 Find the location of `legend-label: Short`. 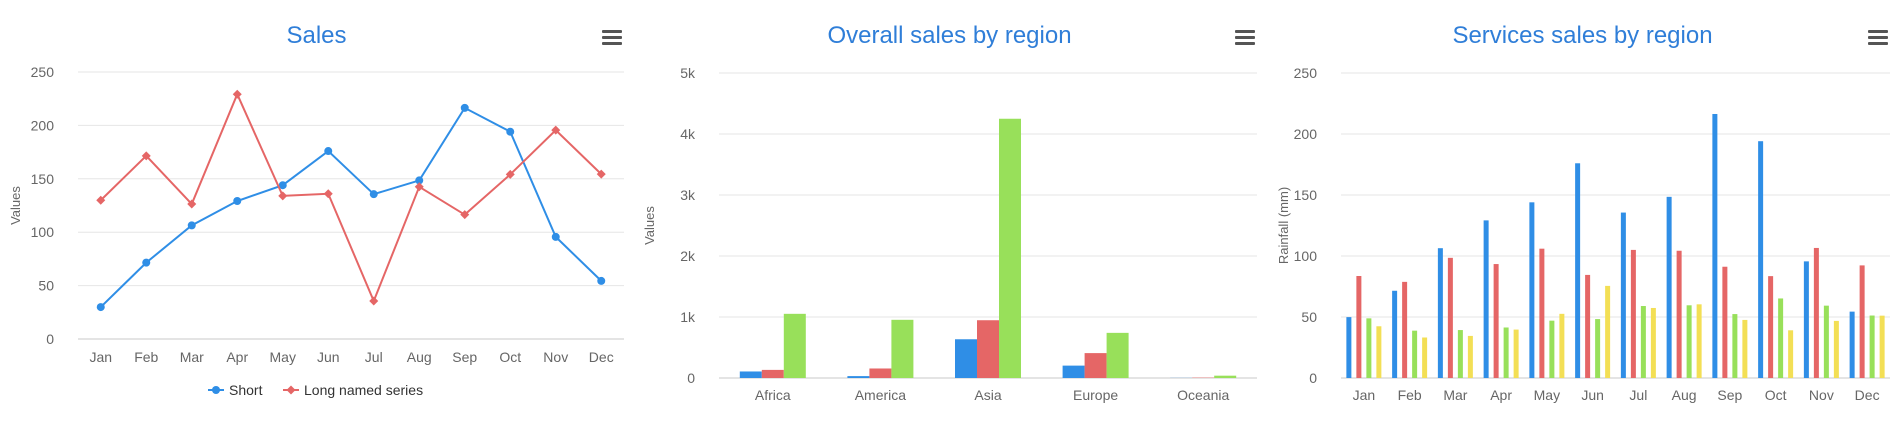

legend-label: Short is located at coordinates (246, 390).